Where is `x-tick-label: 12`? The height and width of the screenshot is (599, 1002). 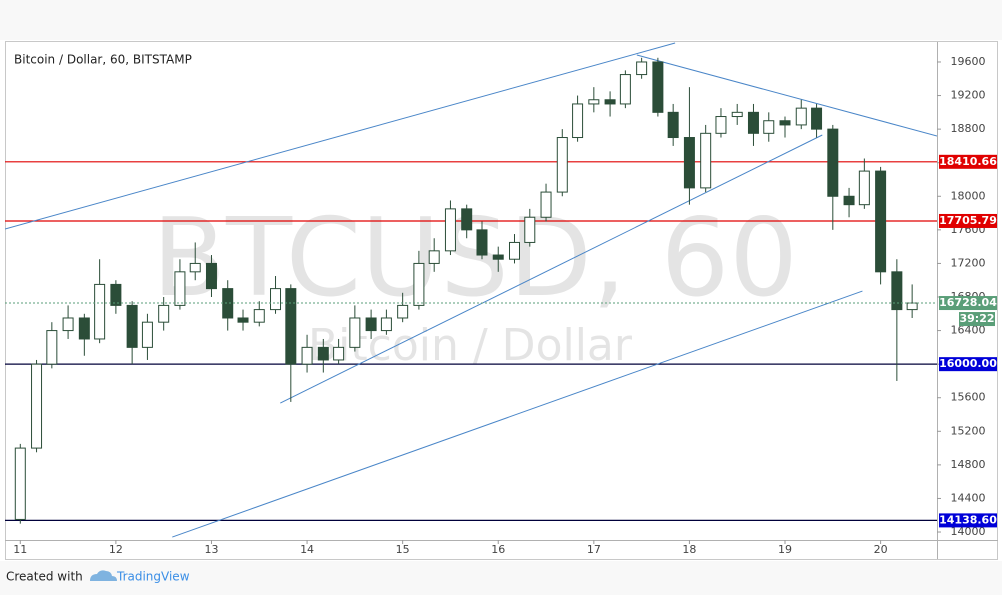
x-tick-label: 12 is located at coordinates (116, 549).